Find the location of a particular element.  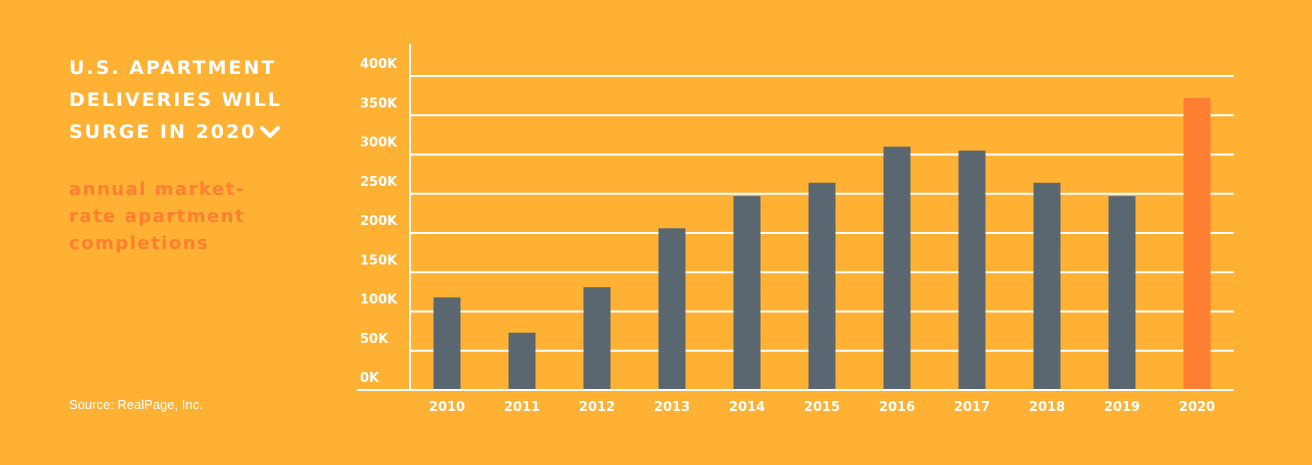

bar-2020 is located at coordinates (1197, 243).